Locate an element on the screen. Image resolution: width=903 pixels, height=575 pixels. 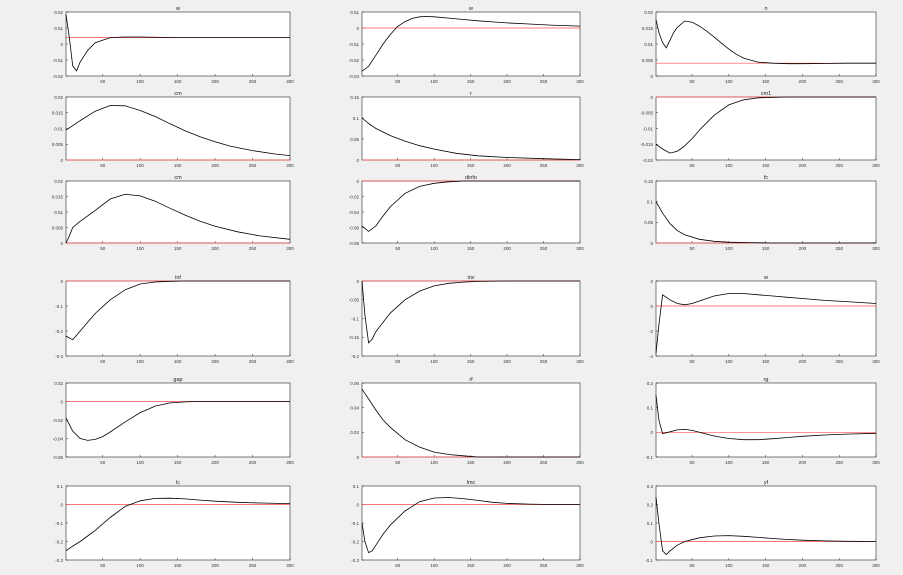
subplot-5: r 0.15 0.1 0.05 0 50 100 150 200 250 300 is located at coordinates (467, 129).